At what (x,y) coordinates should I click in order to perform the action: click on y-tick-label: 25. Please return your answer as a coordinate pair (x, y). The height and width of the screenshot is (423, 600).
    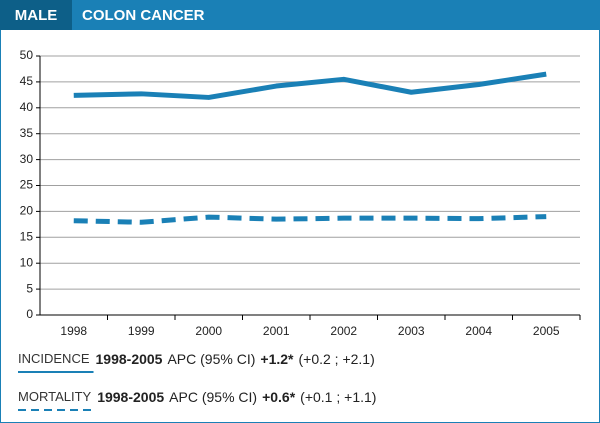
    Looking at the image, I should click on (27, 185).